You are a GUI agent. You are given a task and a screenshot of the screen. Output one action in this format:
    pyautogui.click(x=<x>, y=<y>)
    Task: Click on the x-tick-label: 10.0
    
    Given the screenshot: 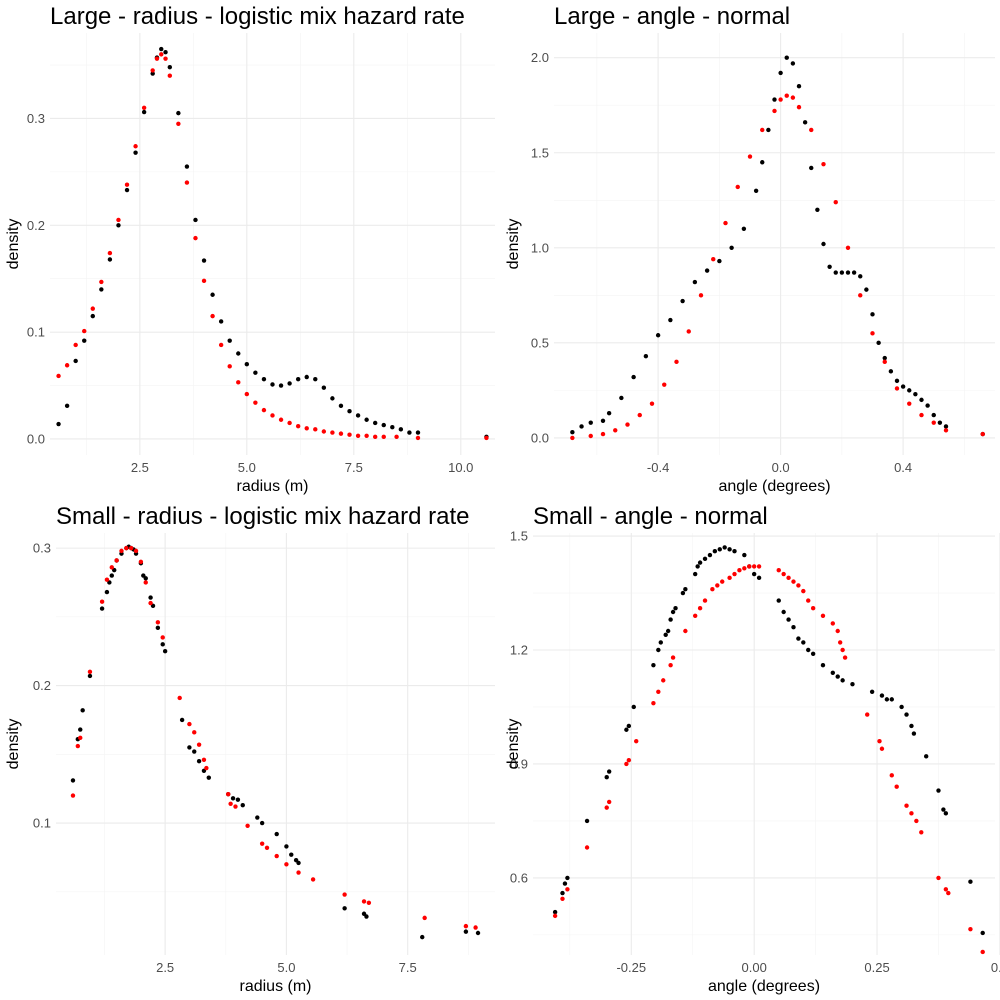 What is the action you would take?
    pyautogui.click(x=460, y=467)
    